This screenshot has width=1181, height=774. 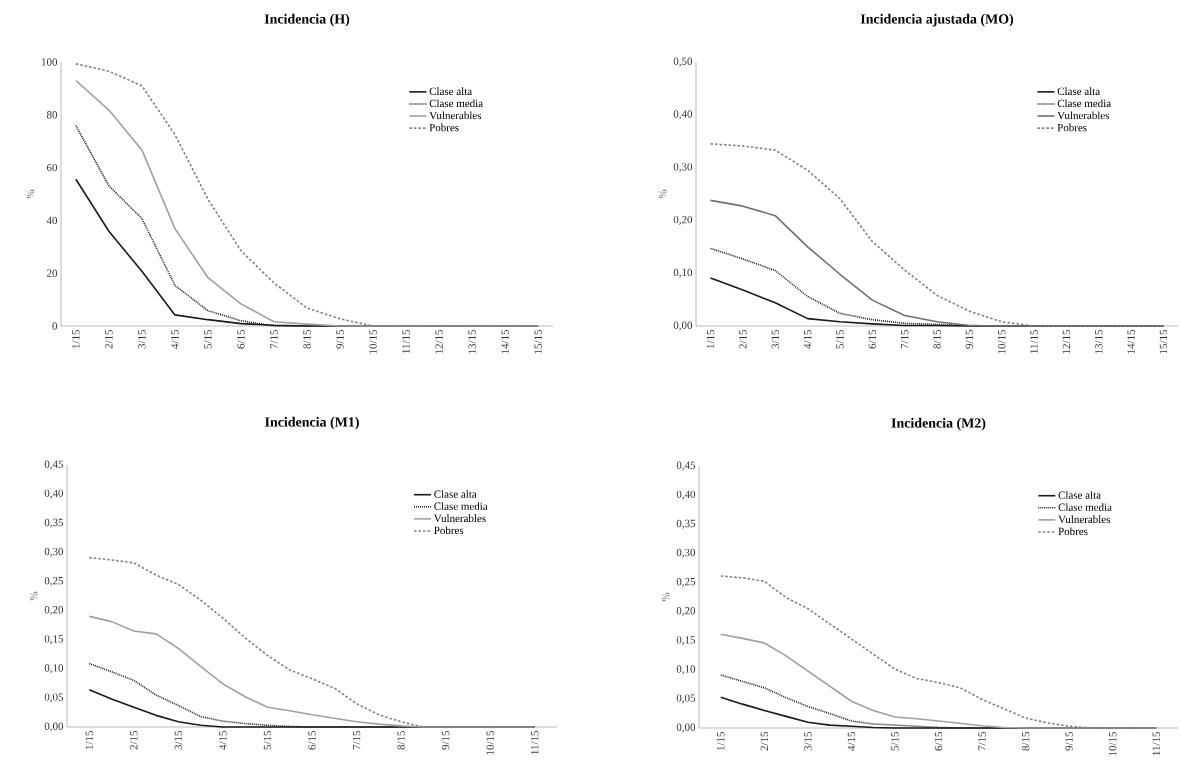 I want to click on chart-title: Incidencia ajustada (MO), so click(x=937, y=20).